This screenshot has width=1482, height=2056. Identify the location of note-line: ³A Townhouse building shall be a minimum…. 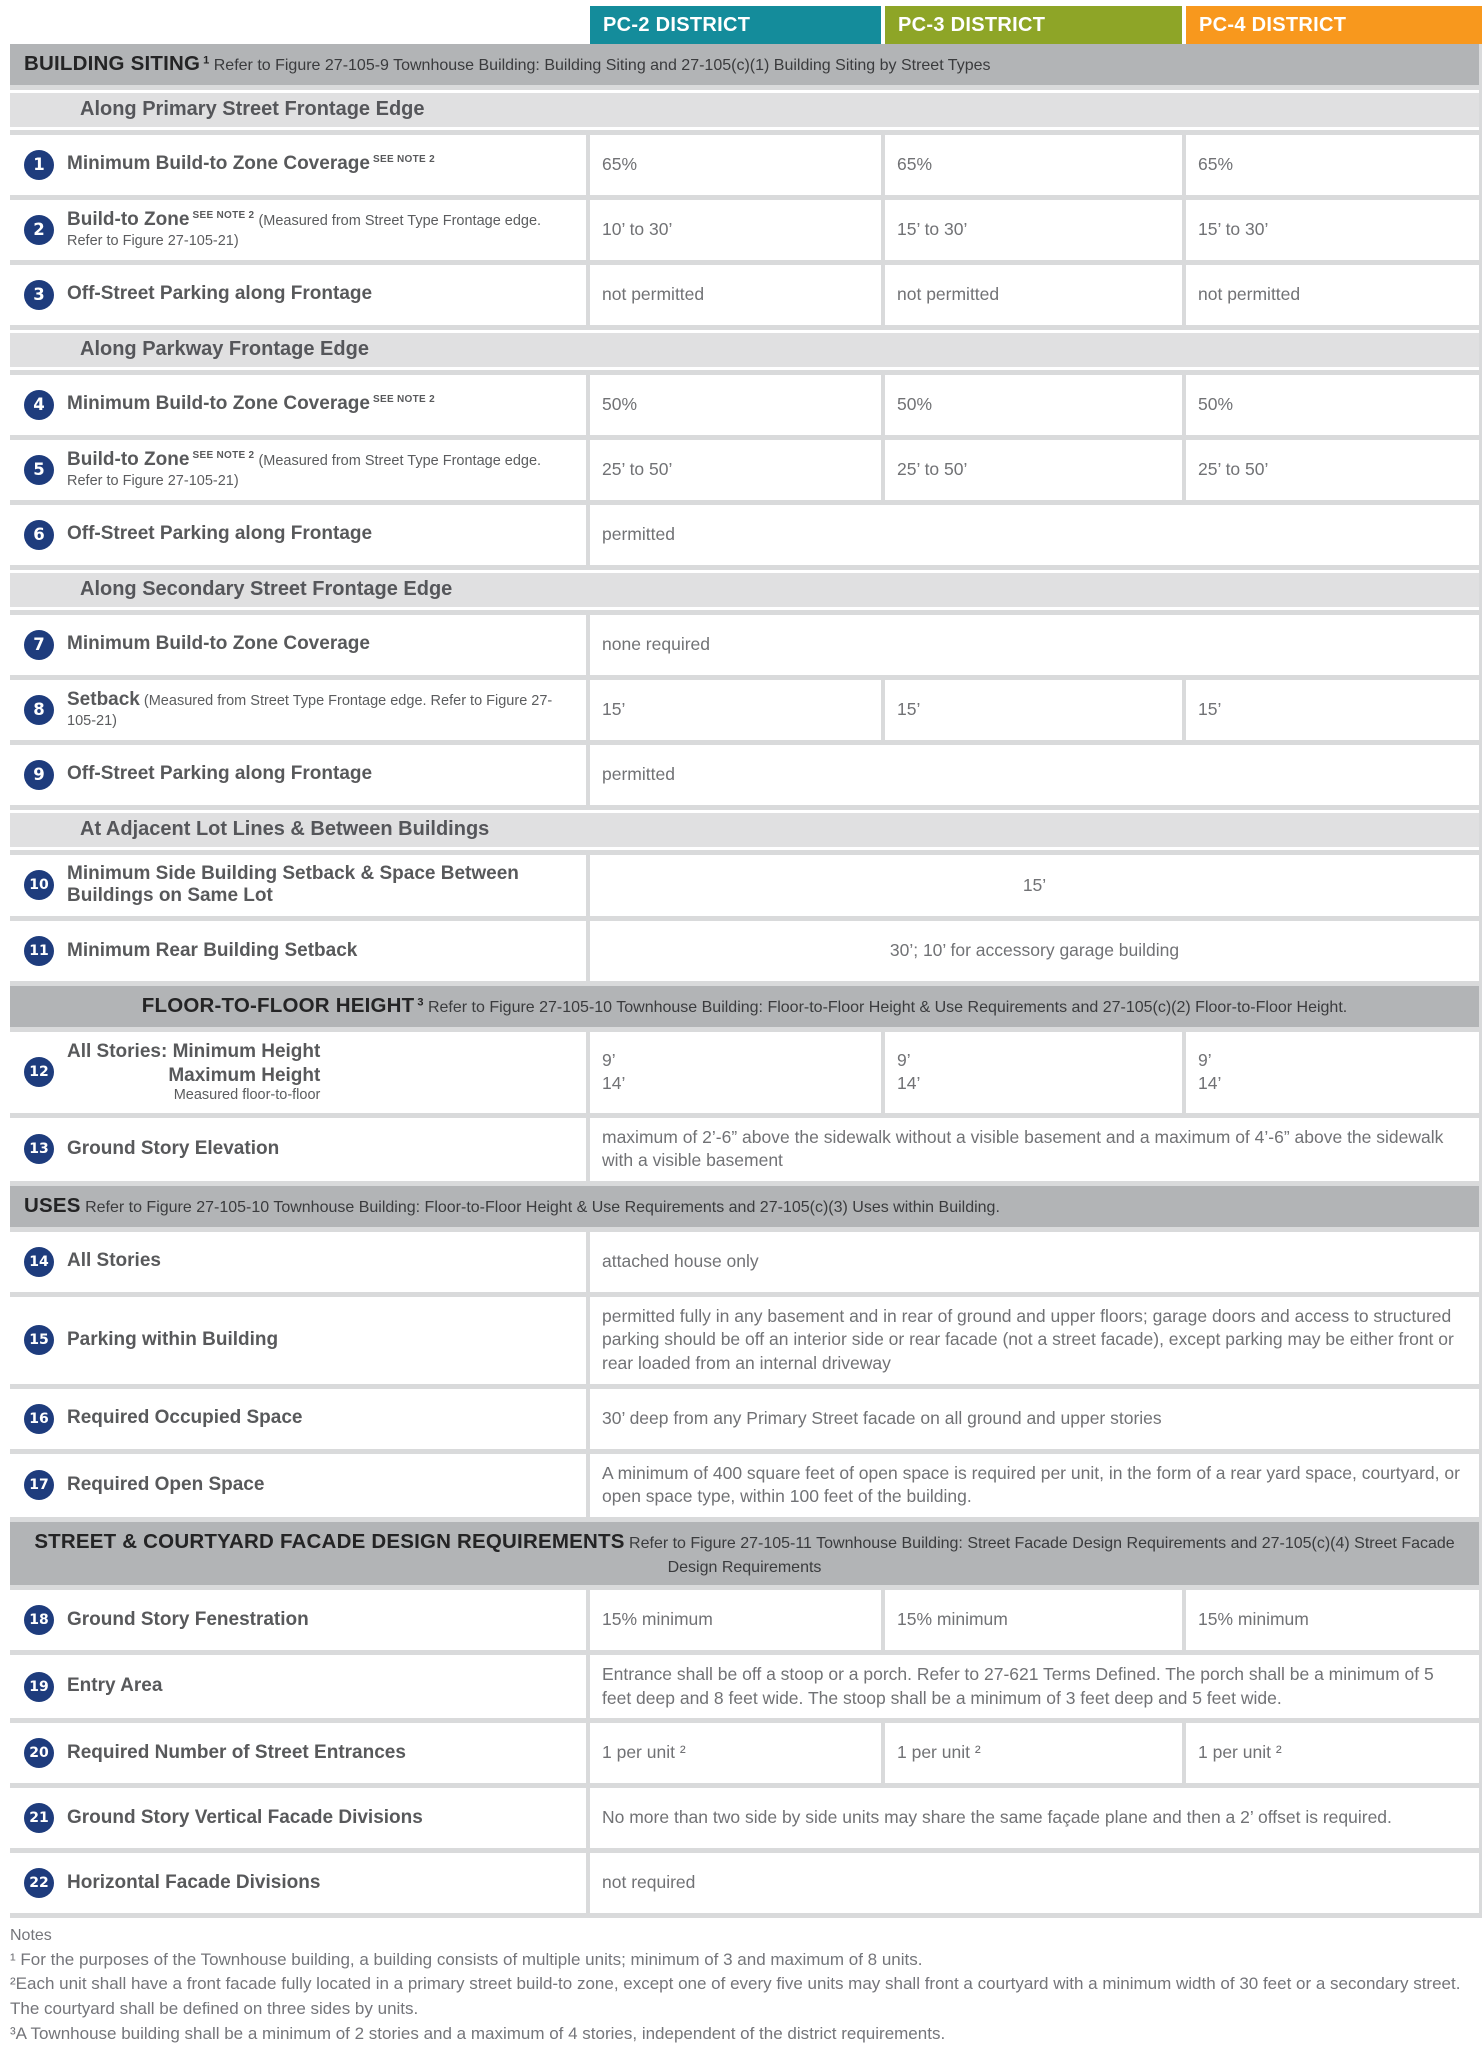
(478, 2033).